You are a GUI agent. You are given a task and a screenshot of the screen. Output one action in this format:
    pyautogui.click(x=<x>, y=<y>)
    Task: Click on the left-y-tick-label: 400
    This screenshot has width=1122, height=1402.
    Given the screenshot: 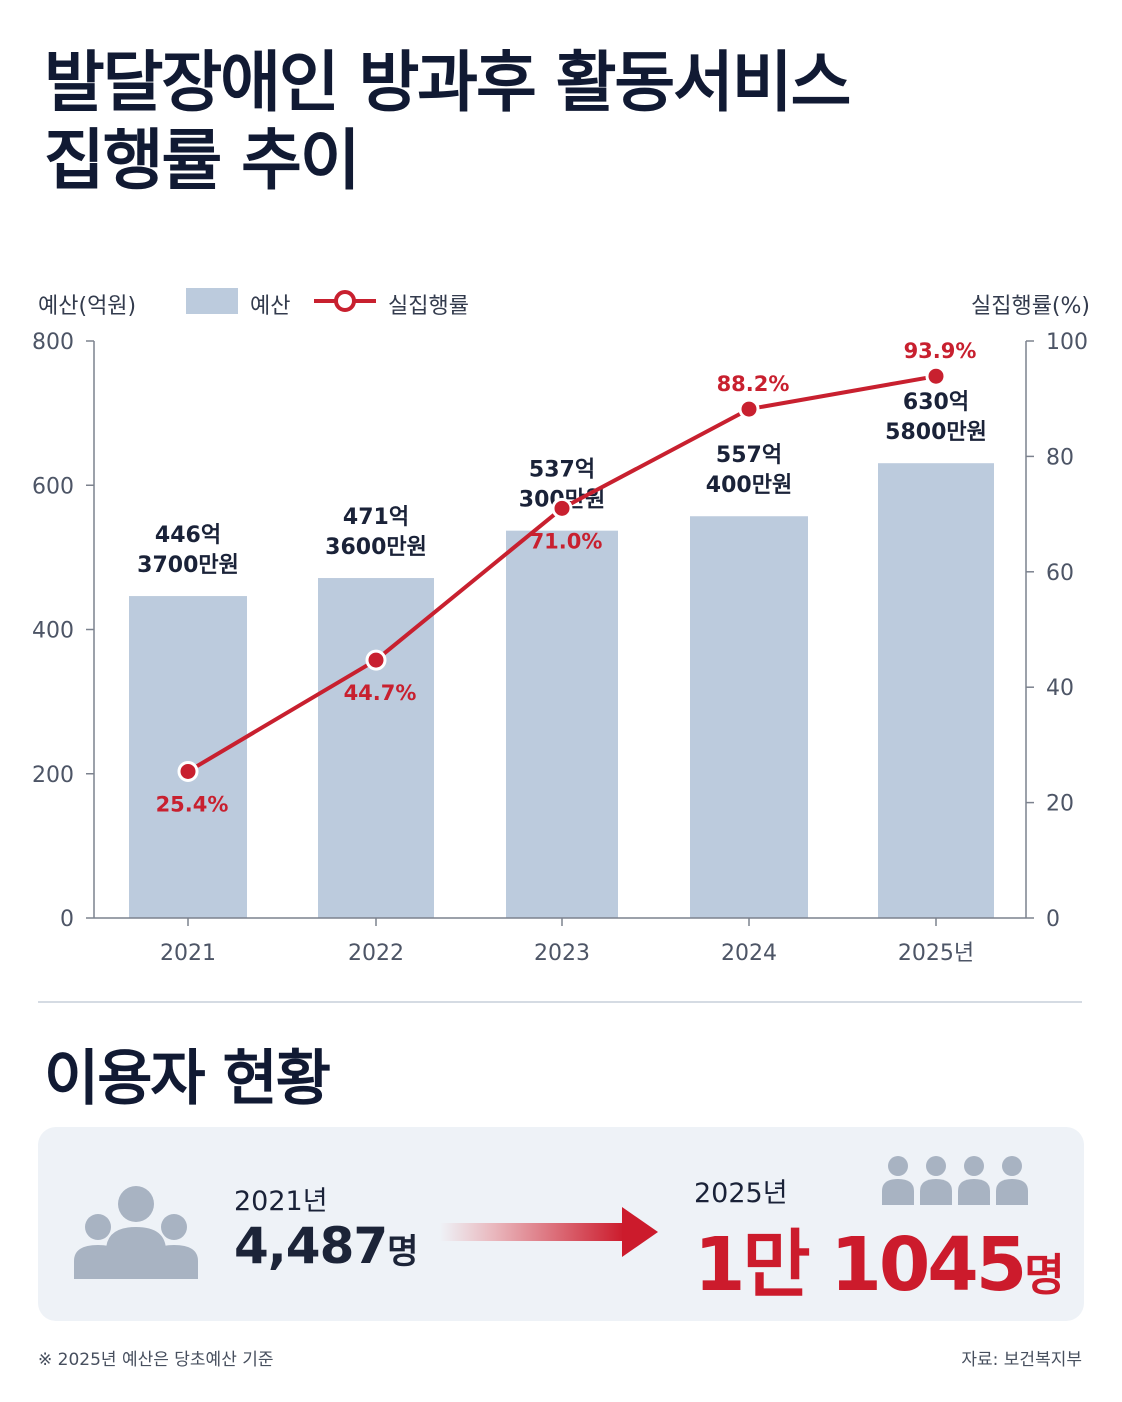 What is the action you would take?
    pyautogui.click(x=53, y=631)
    